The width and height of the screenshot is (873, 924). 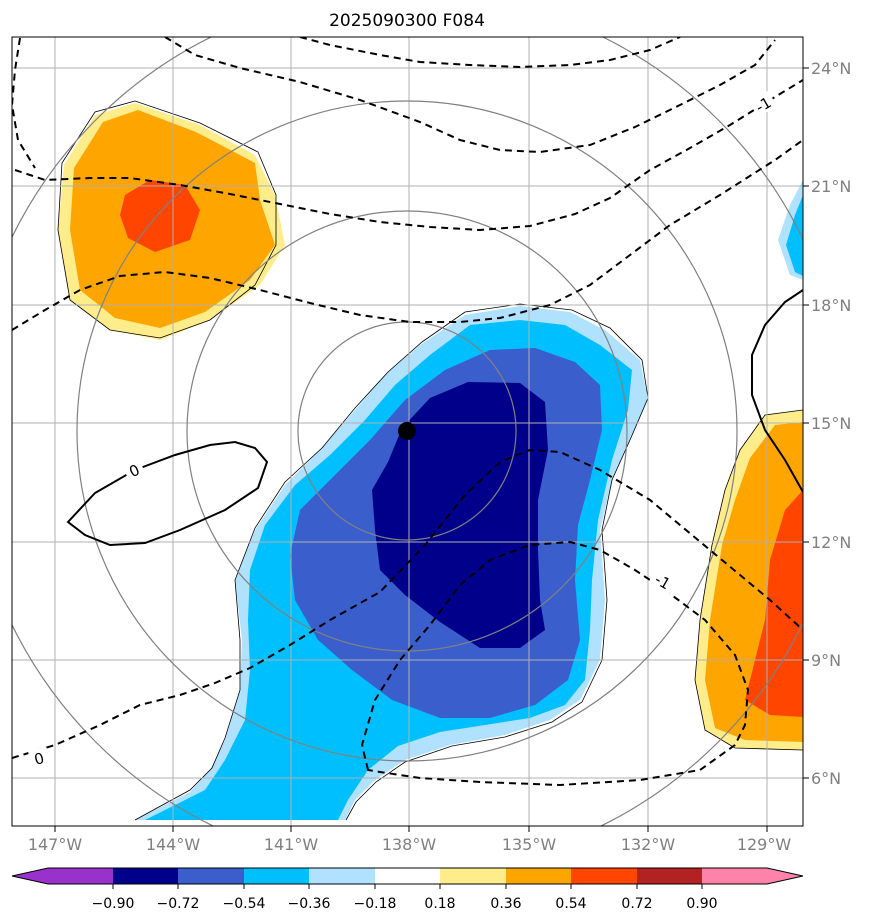 What do you see at coordinates (178, 904) in the screenshot?
I see `colorbar-label: −0.72` at bounding box center [178, 904].